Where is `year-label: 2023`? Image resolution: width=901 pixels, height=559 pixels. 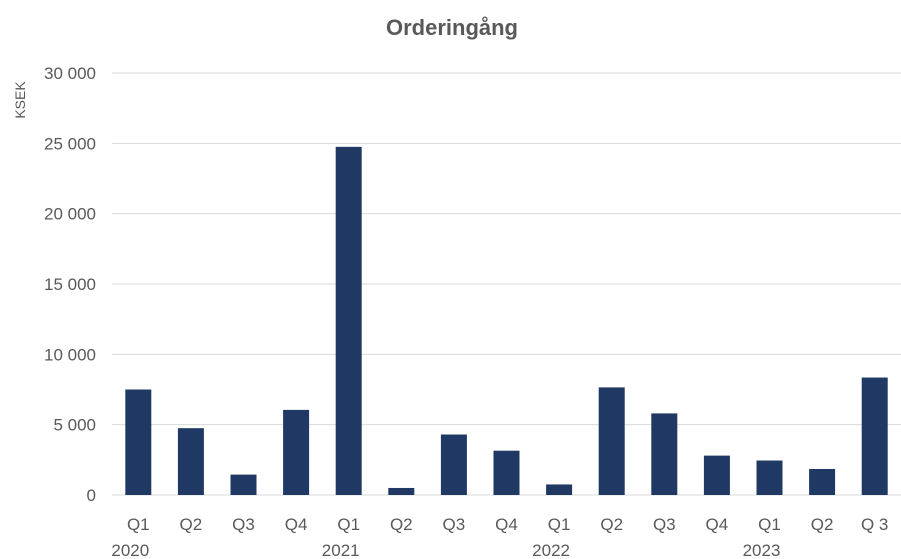 year-label: 2023 is located at coordinates (762, 550).